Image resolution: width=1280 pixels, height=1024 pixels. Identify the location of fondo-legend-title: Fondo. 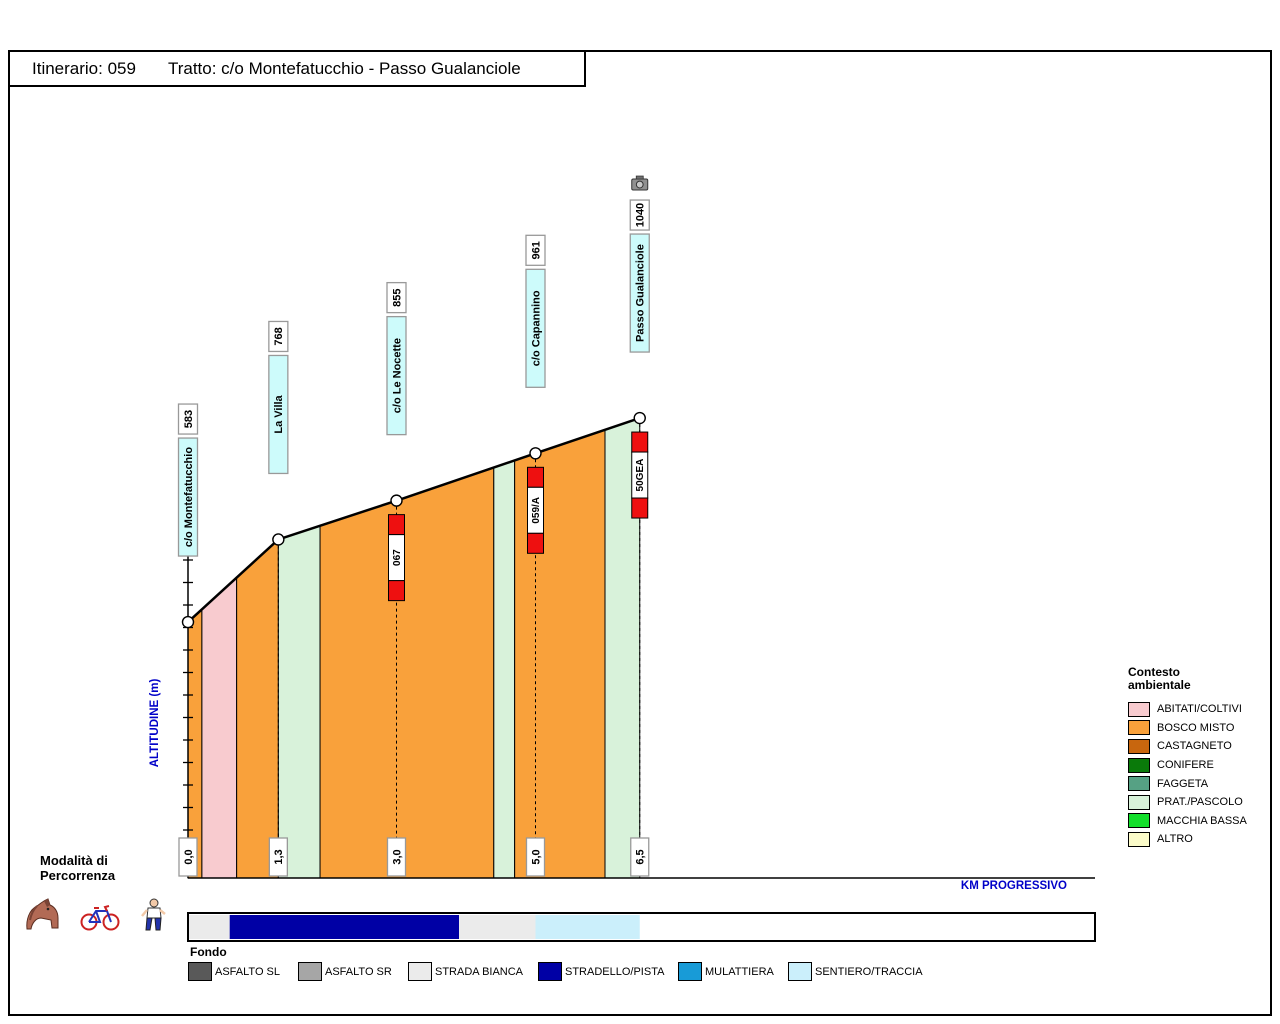
(208, 952).